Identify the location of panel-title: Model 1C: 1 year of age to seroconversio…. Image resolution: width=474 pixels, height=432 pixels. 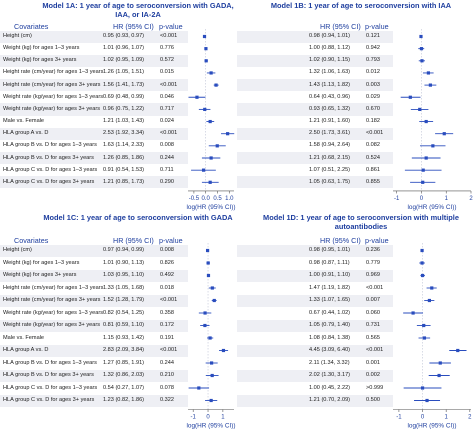
(138, 217).